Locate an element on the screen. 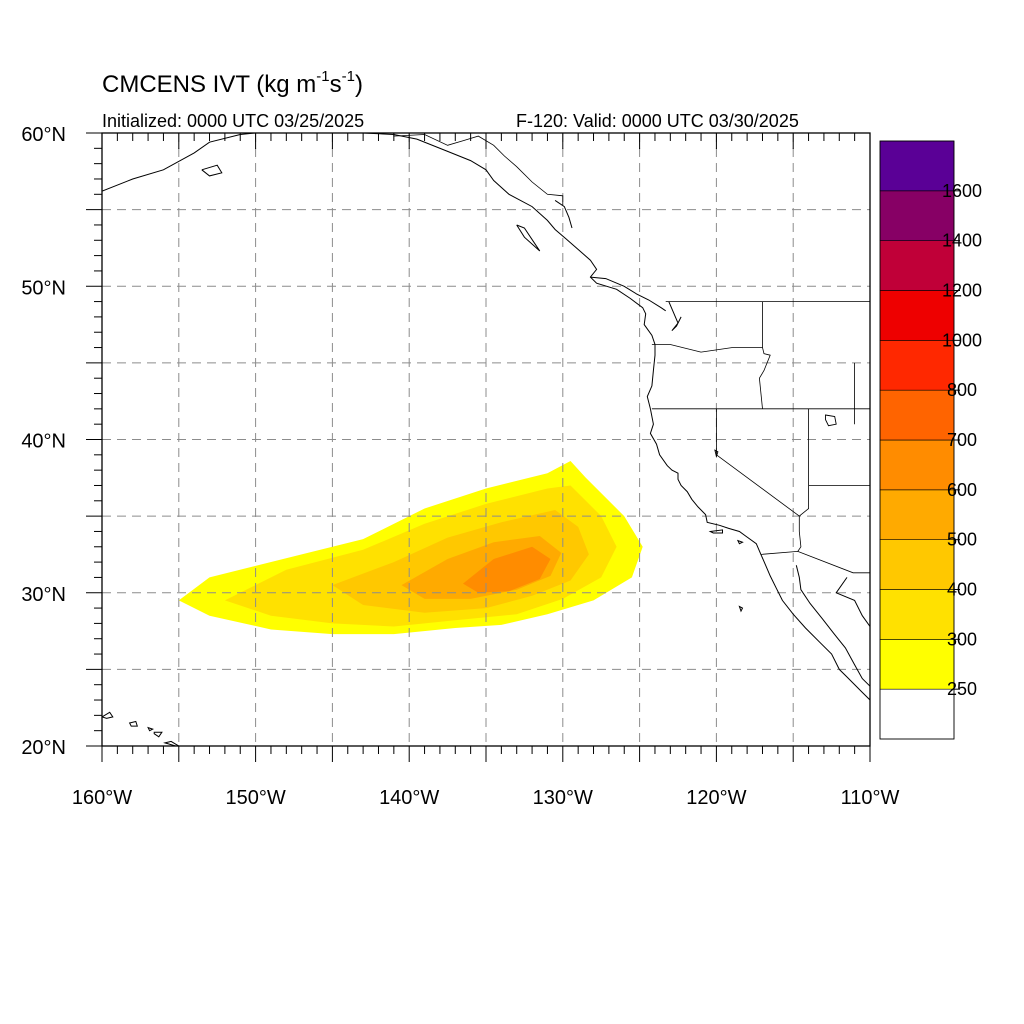 This screenshot has height=1024, width=1024. lat-label: 20°N is located at coordinates (43, 748).